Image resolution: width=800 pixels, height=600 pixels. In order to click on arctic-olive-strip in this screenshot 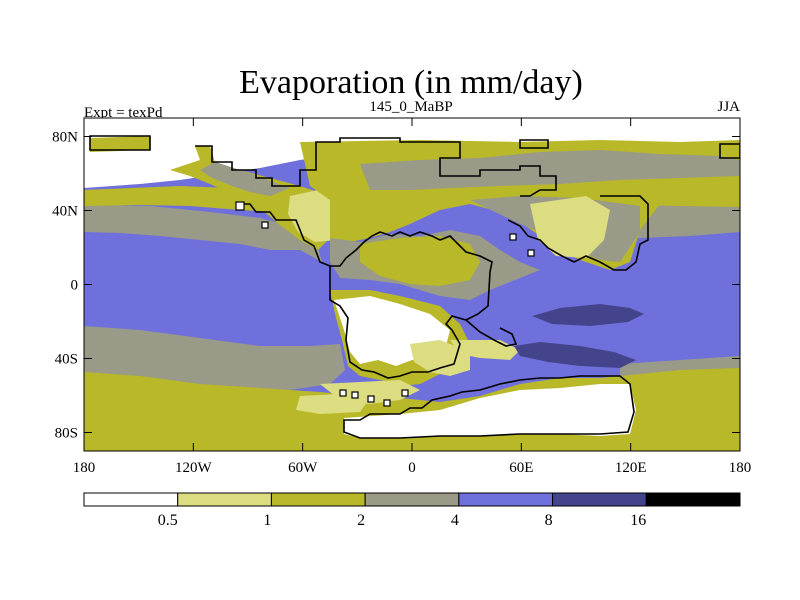, I will do `click(120, 144)`.